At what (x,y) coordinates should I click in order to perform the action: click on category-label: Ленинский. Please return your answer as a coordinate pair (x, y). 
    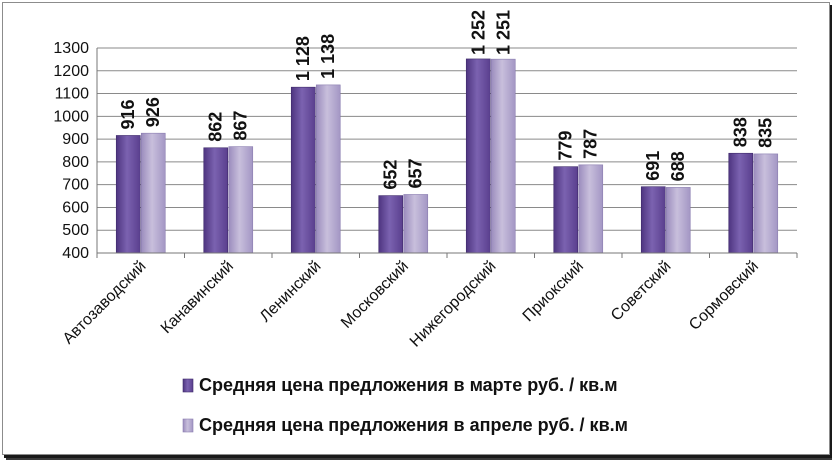
    Looking at the image, I should click on (291, 292).